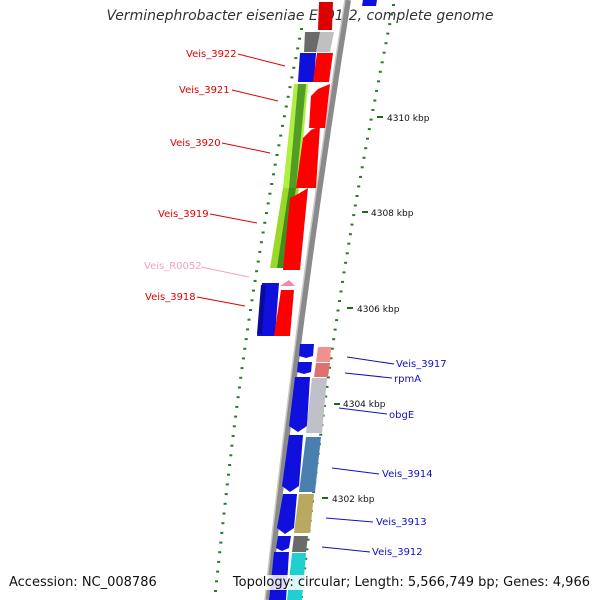  What do you see at coordinates (369, 3) in the screenshot?
I see `gene-arrow` at bounding box center [369, 3].